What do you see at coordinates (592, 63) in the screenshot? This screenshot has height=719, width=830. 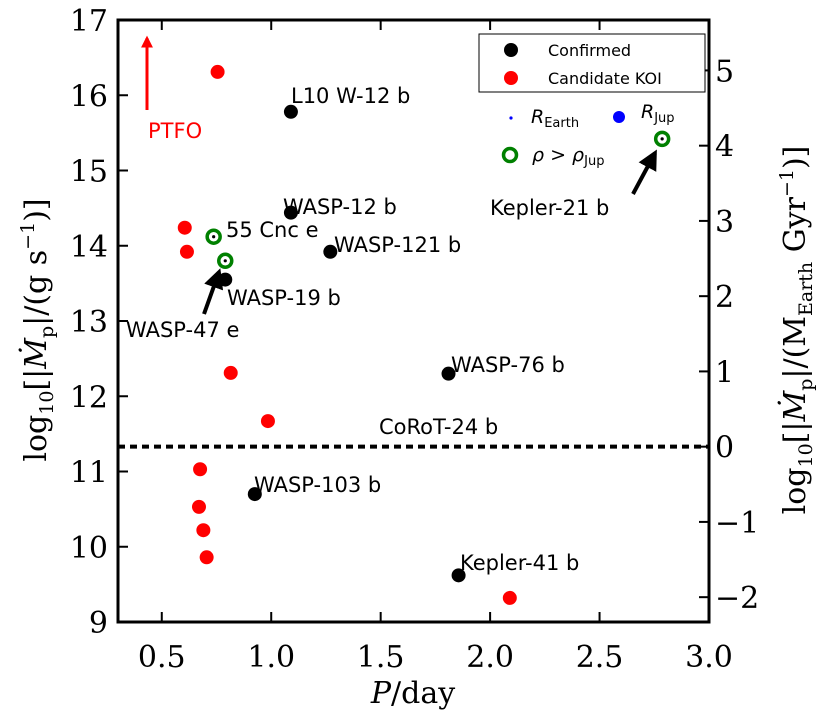 I see `legend-box` at bounding box center [592, 63].